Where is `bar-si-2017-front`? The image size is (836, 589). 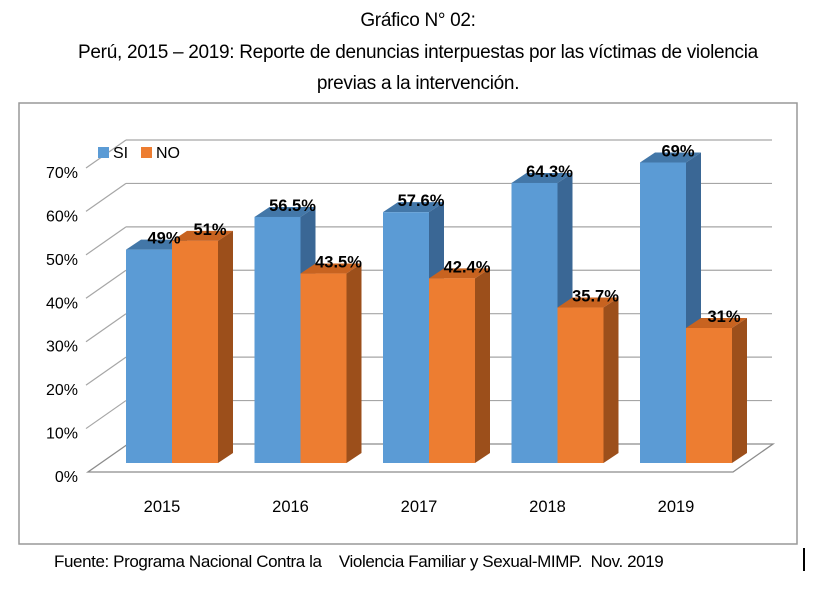 bar-si-2017-front is located at coordinates (406, 337).